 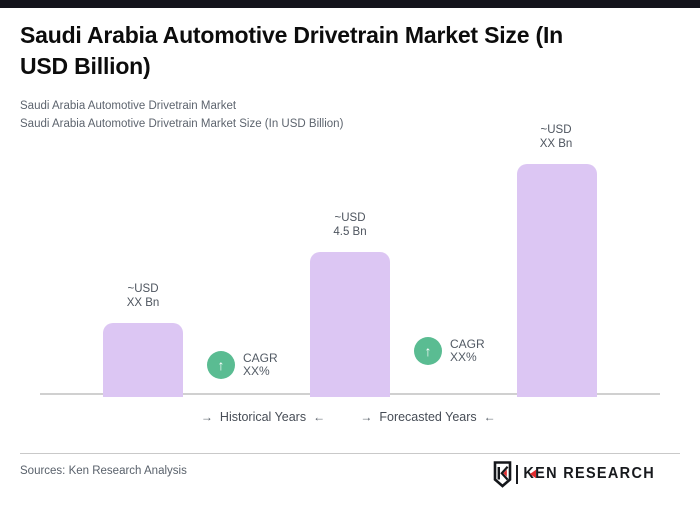 I want to click on bar-value-label-3-line1: ~USD, so click(x=556, y=130).